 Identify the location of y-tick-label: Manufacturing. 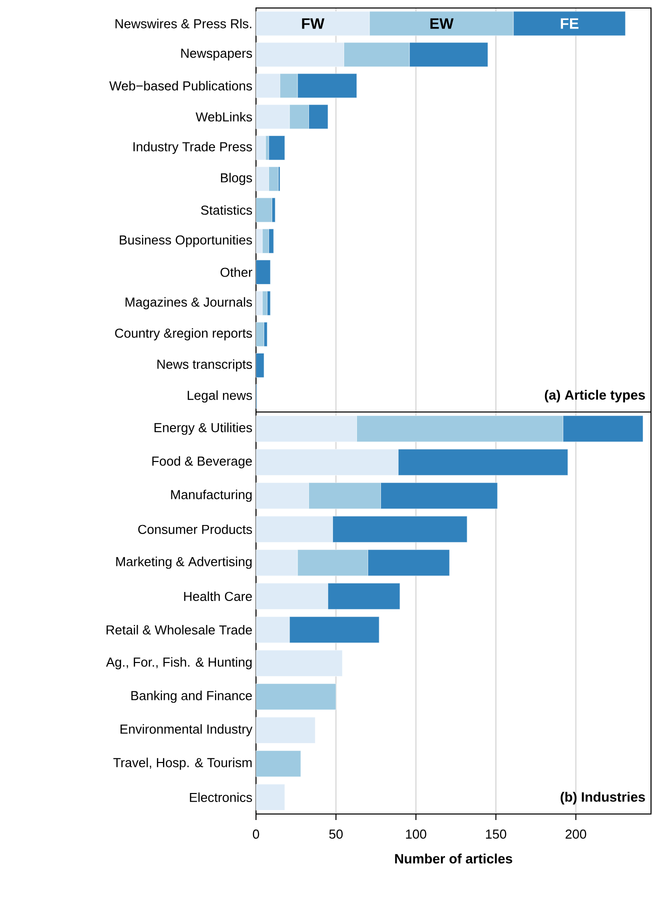
(211, 496).